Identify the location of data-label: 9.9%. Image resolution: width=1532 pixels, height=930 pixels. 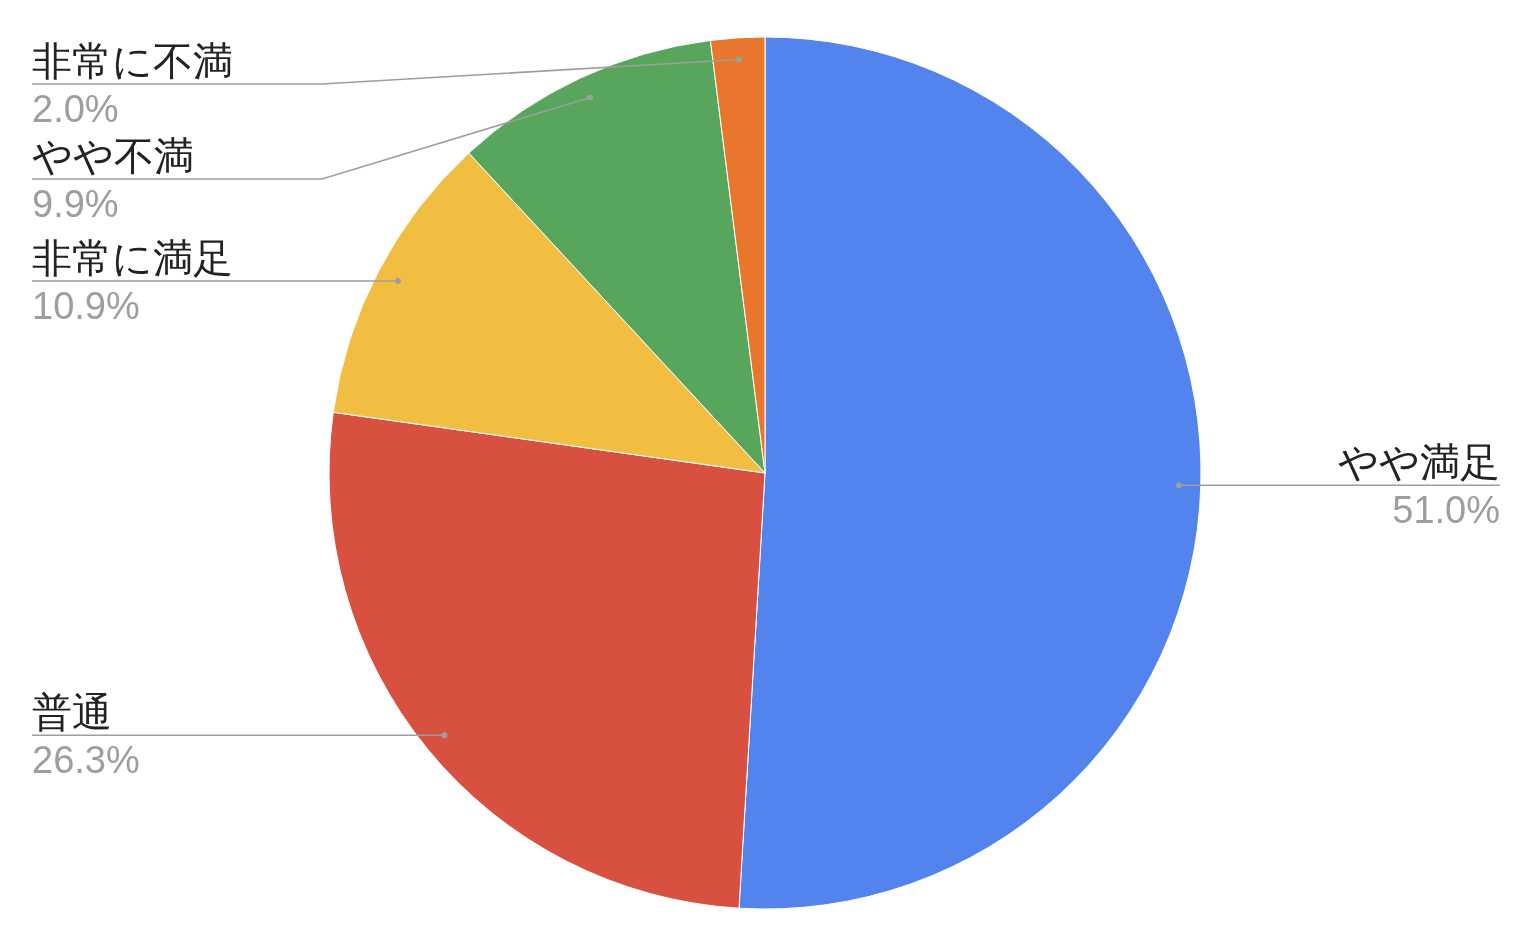
(75, 204).